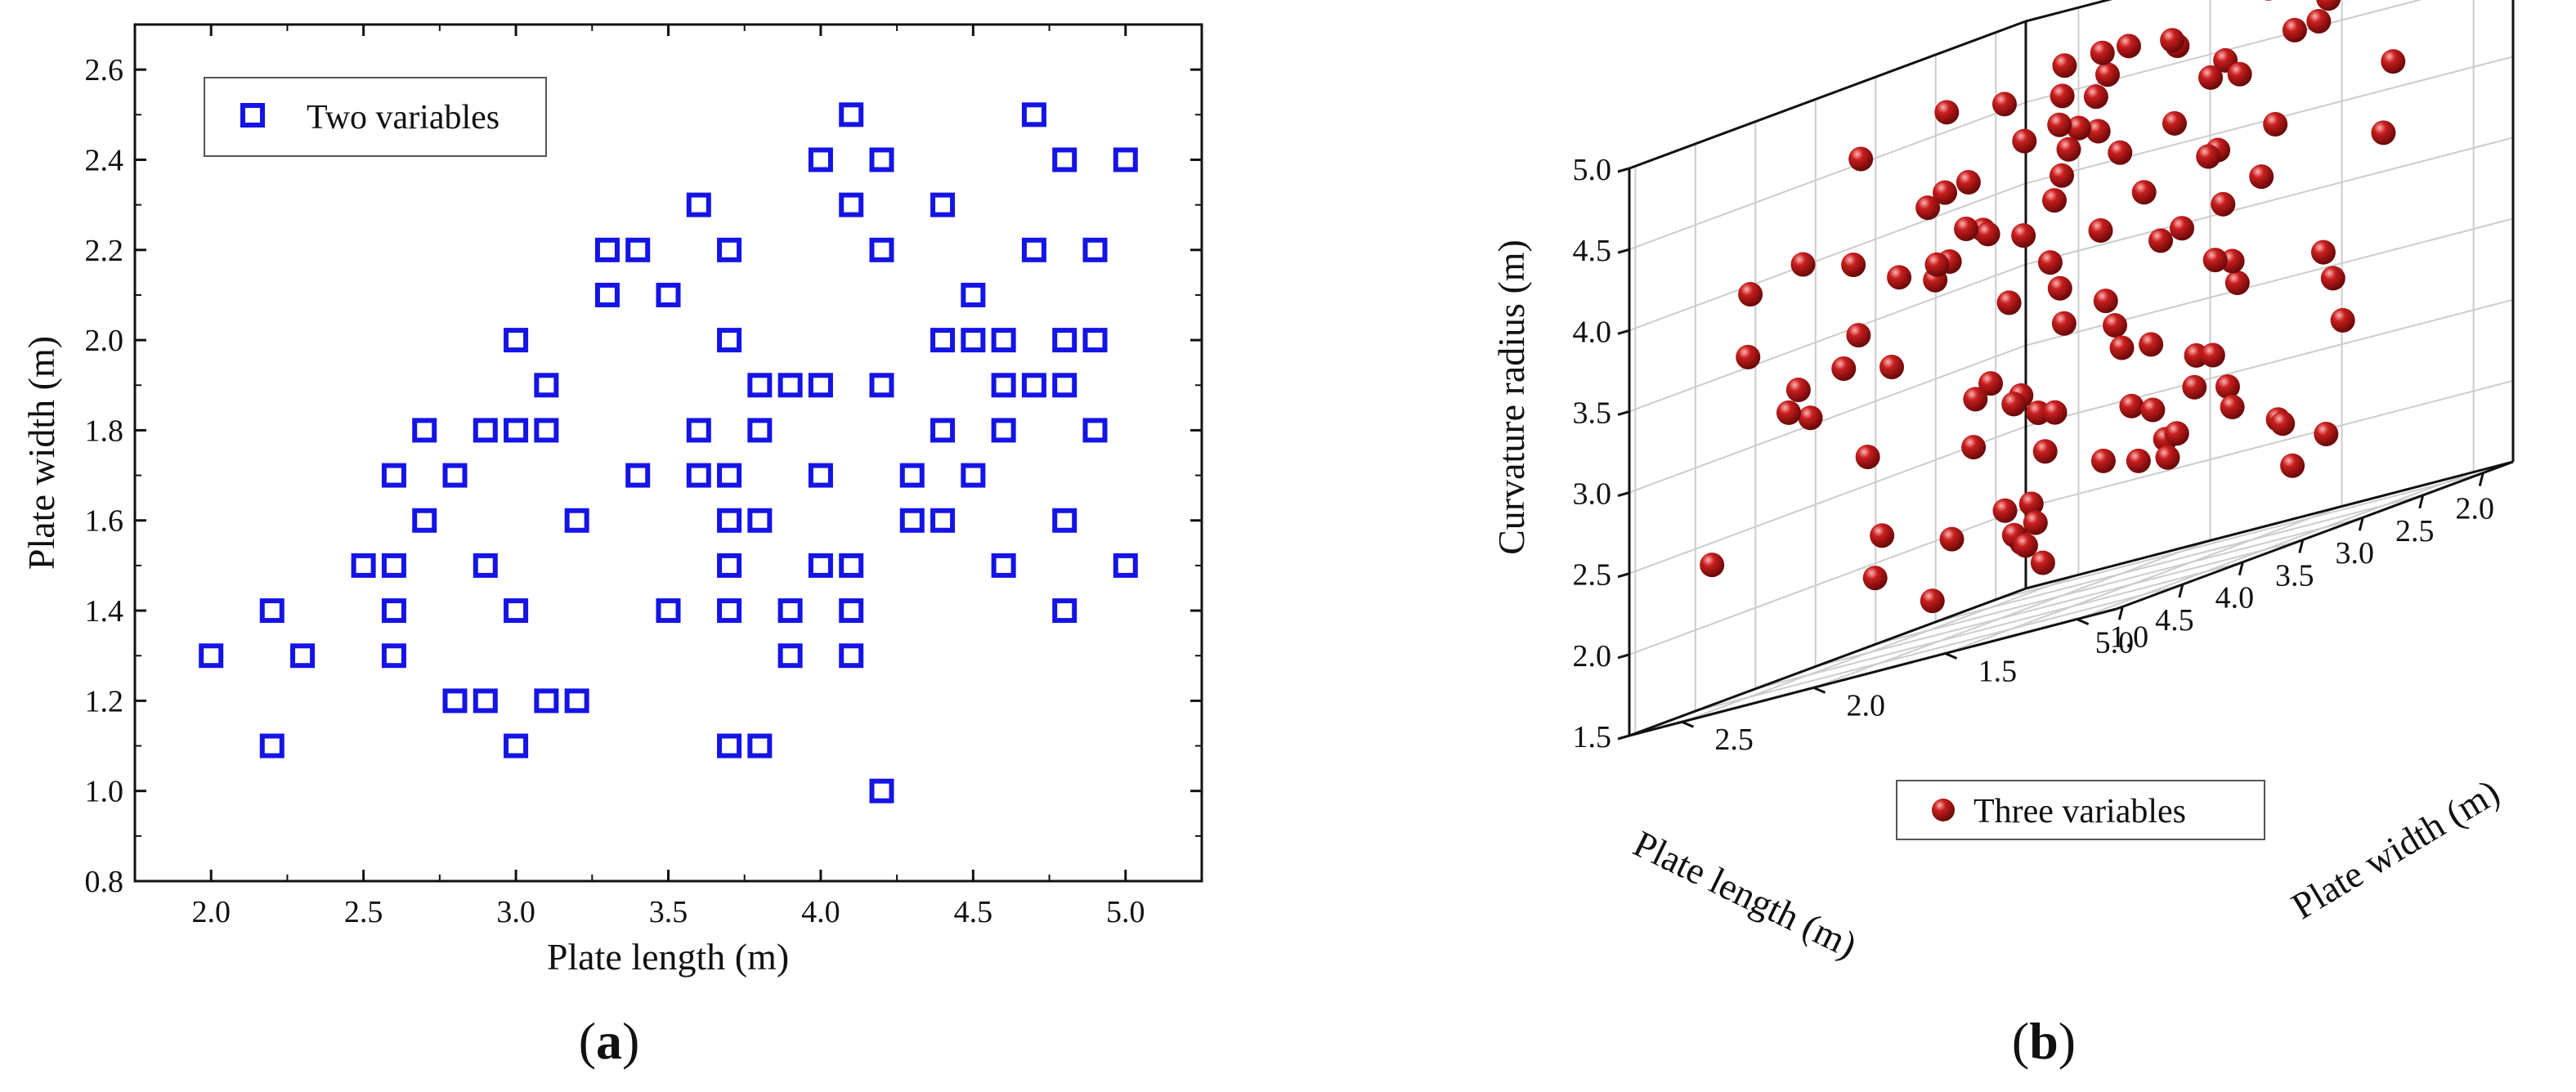 The width and height of the screenshot is (2576, 1092). What do you see at coordinates (1593, 413) in the screenshot?
I see `z-tick-label-b: 3.5` at bounding box center [1593, 413].